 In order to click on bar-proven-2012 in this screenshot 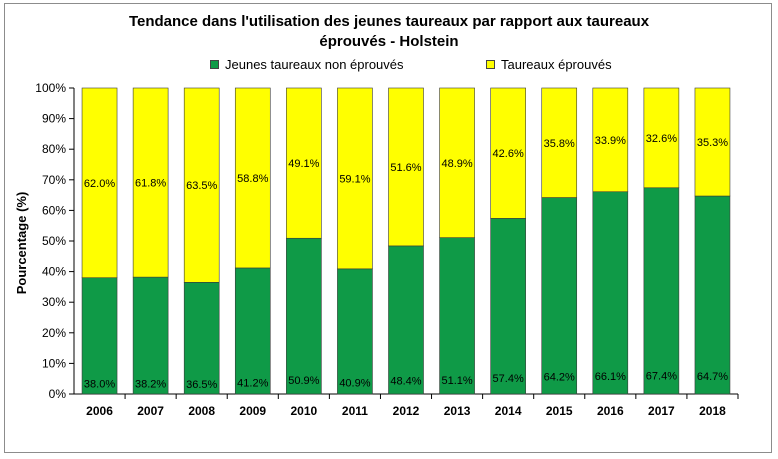, I will do `click(406, 167)`.